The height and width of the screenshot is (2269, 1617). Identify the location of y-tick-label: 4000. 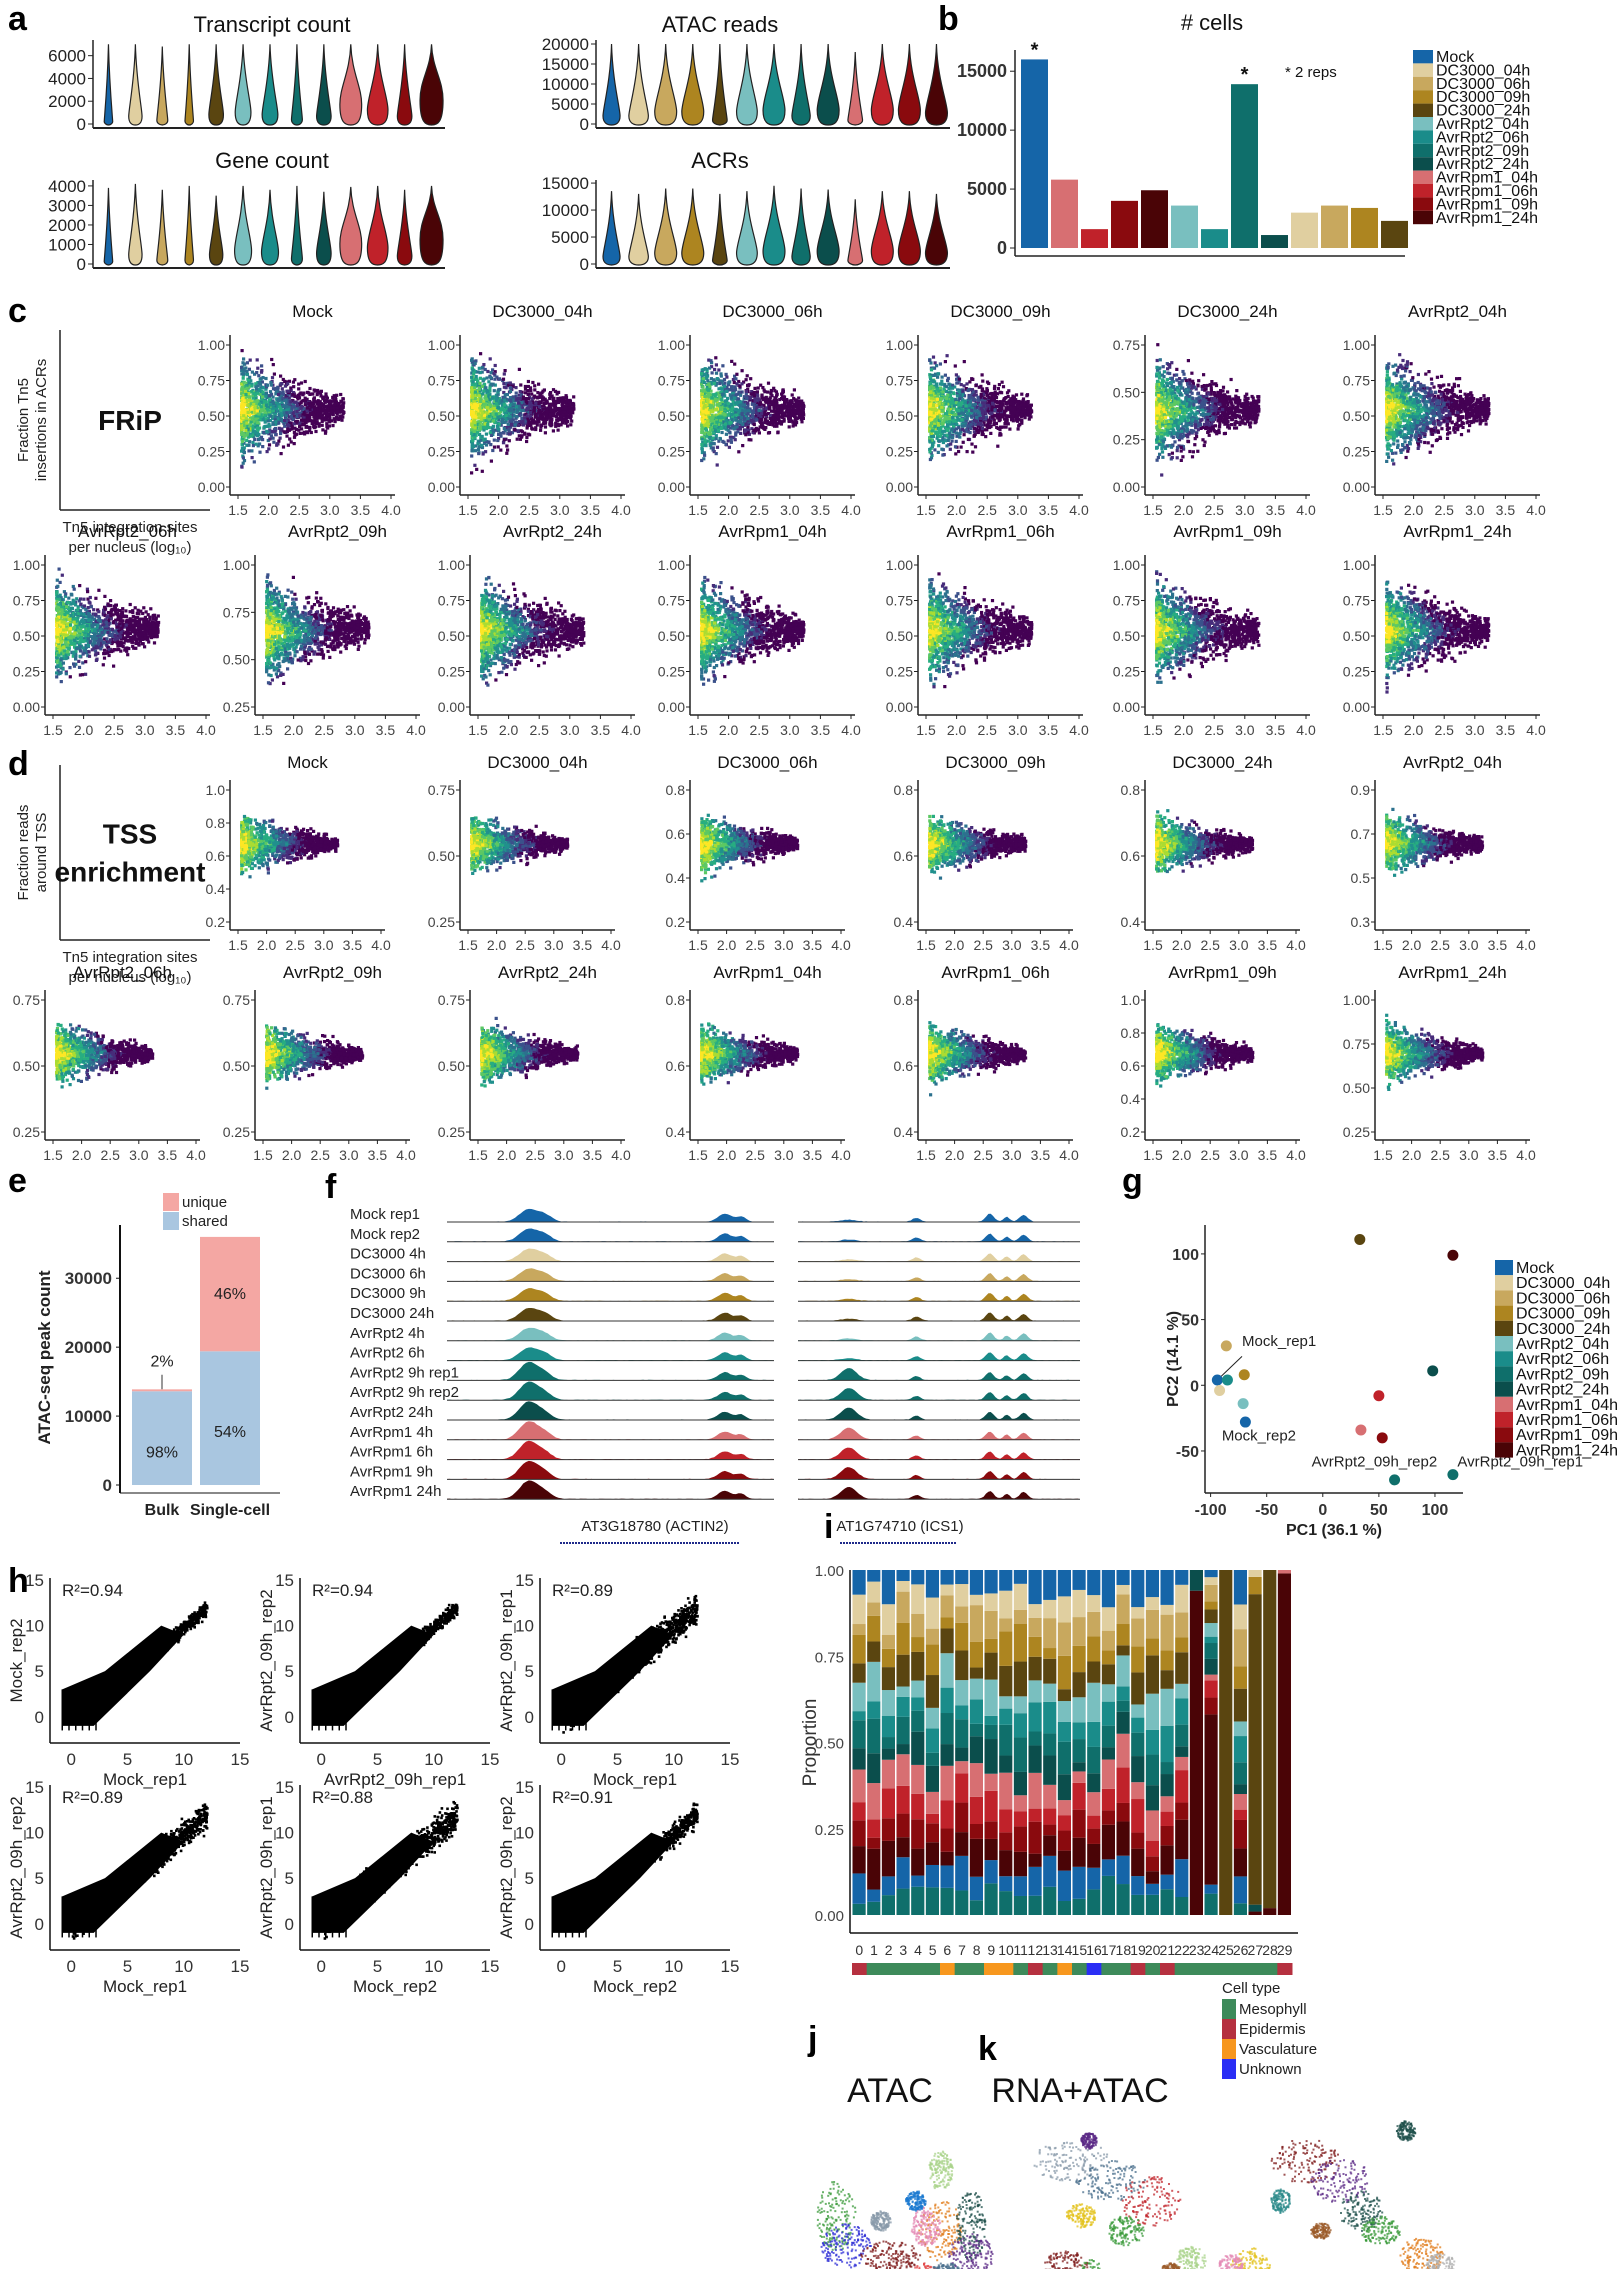
(67, 186).